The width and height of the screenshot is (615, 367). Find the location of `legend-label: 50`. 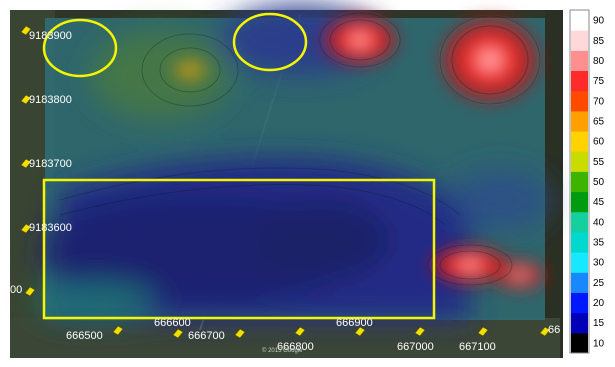

legend-label: 50 is located at coordinates (599, 182).